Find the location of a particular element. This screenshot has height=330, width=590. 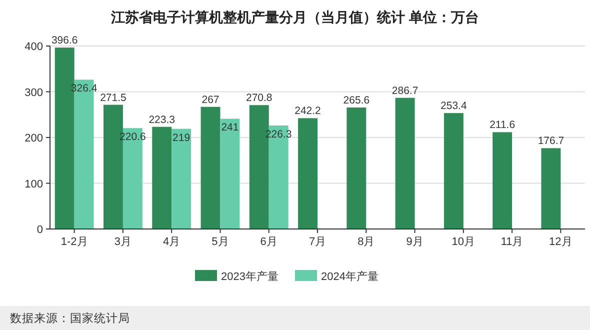

x-tick-label: 1-2月 is located at coordinates (74, 242).